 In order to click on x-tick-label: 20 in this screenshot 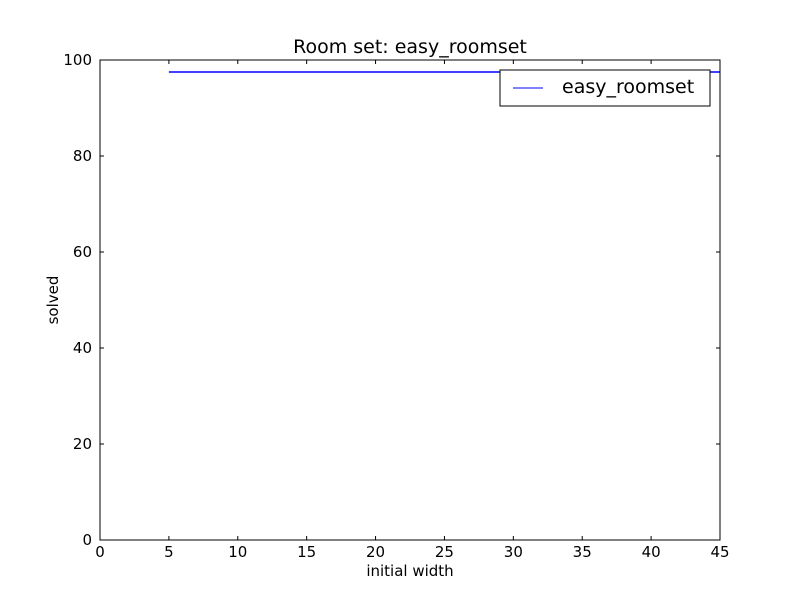, I will do `click(375, 552)`.